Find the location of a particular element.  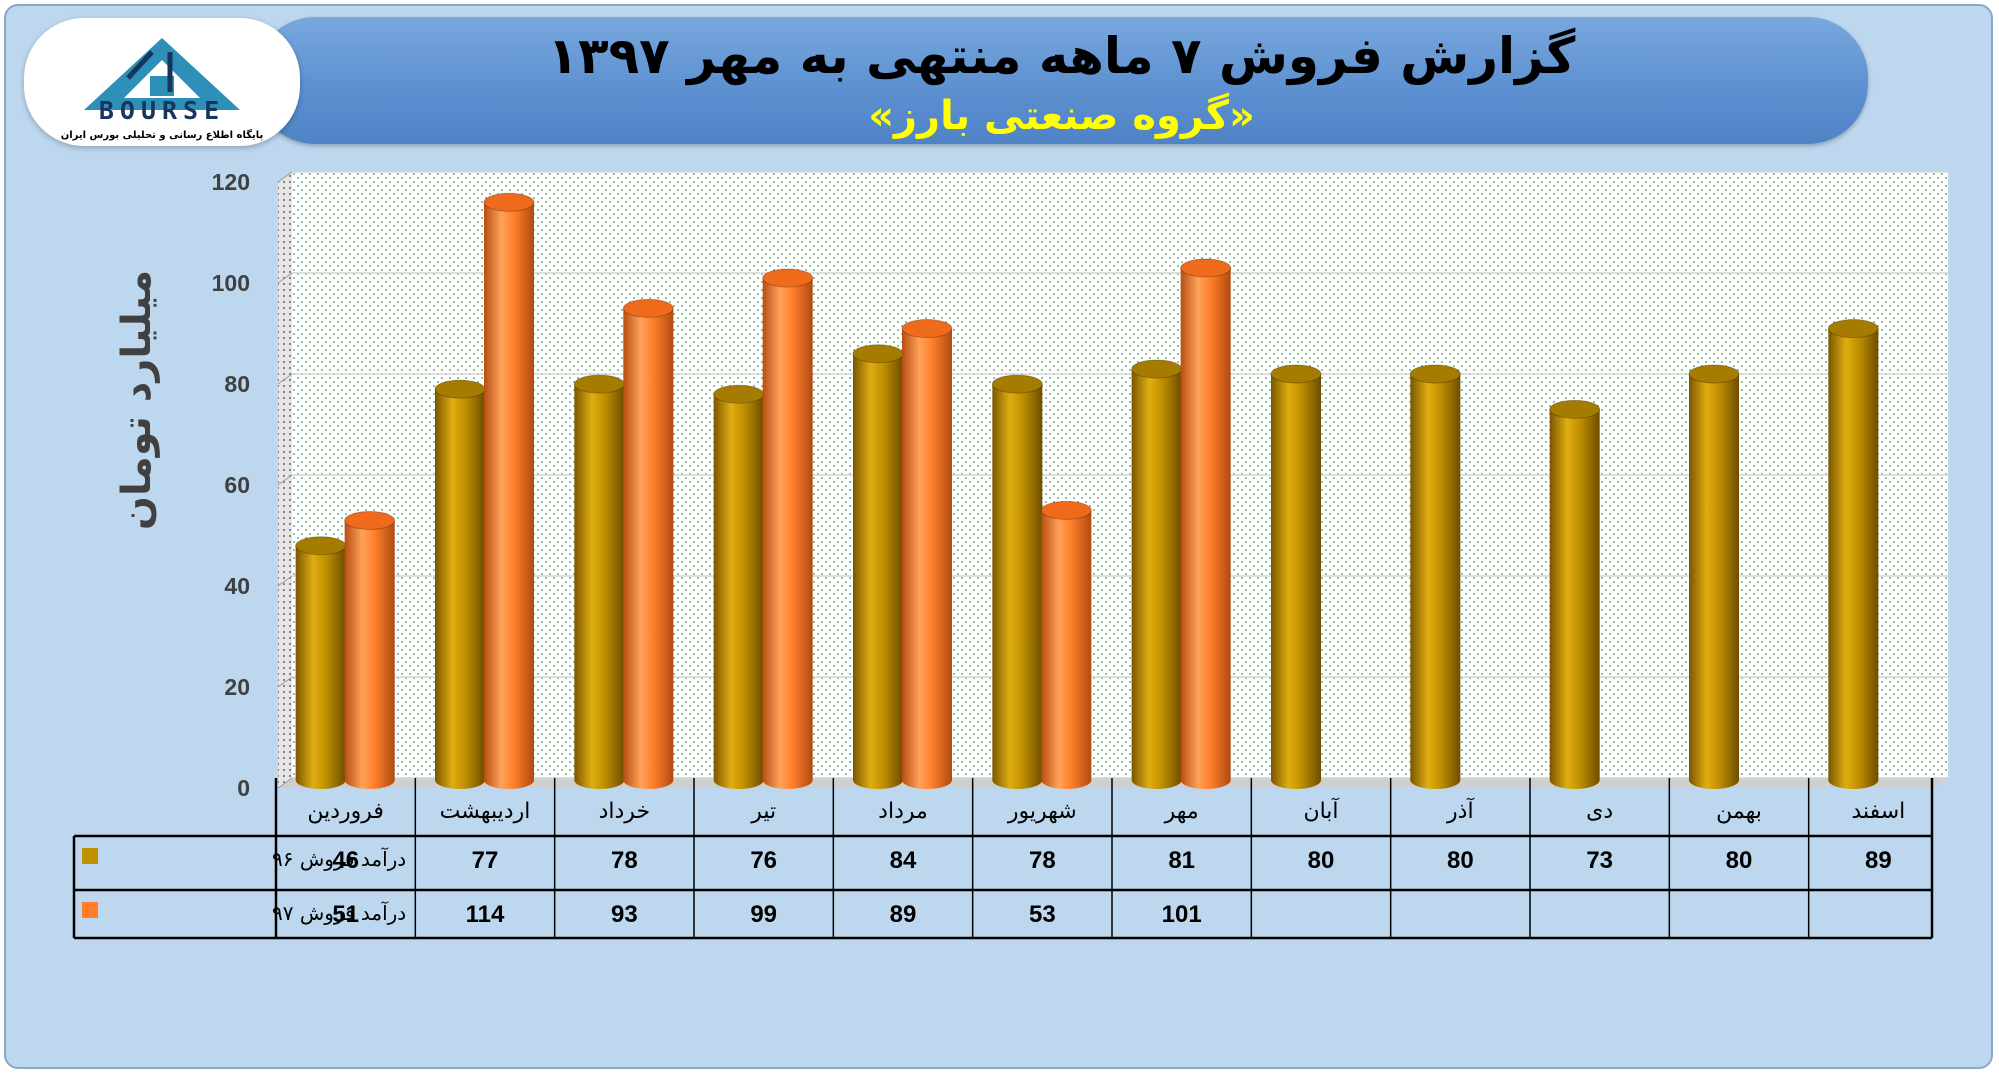

legend-label: درآمد فروش ۹۶ is located at coordinates (339, 858).